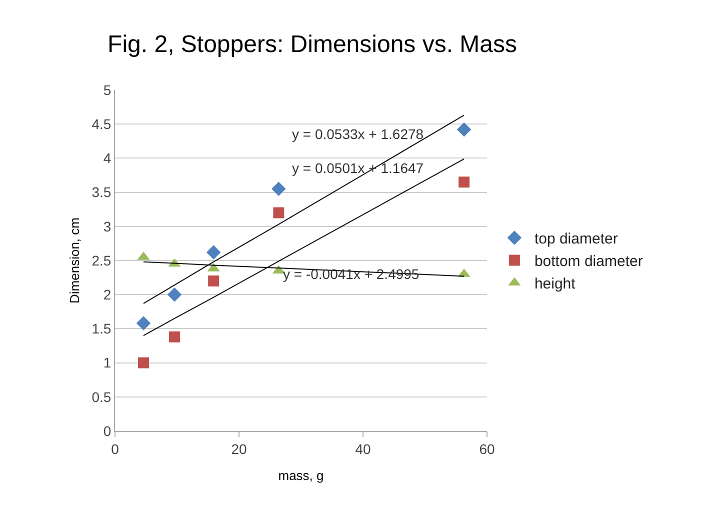 The height and width of the screenshot is (506, 717). Describe the element at coordinates (313, 44) in the screenshot. I see `chart-title: Fig. 2, Stoppers: Dimensions vs. Mass` at that location.